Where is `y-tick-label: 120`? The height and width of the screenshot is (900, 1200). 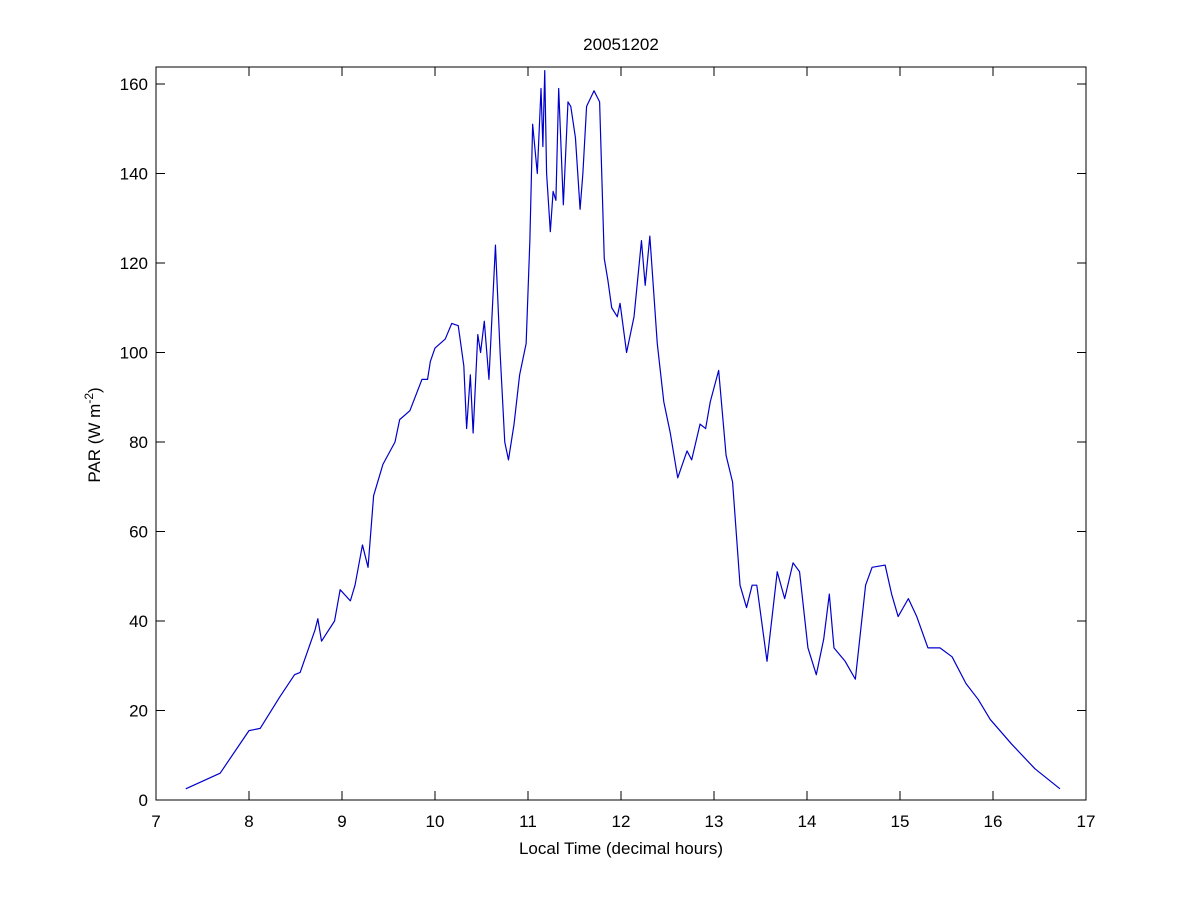
y-tick-label: 120 is located at coordinates (134, 263).